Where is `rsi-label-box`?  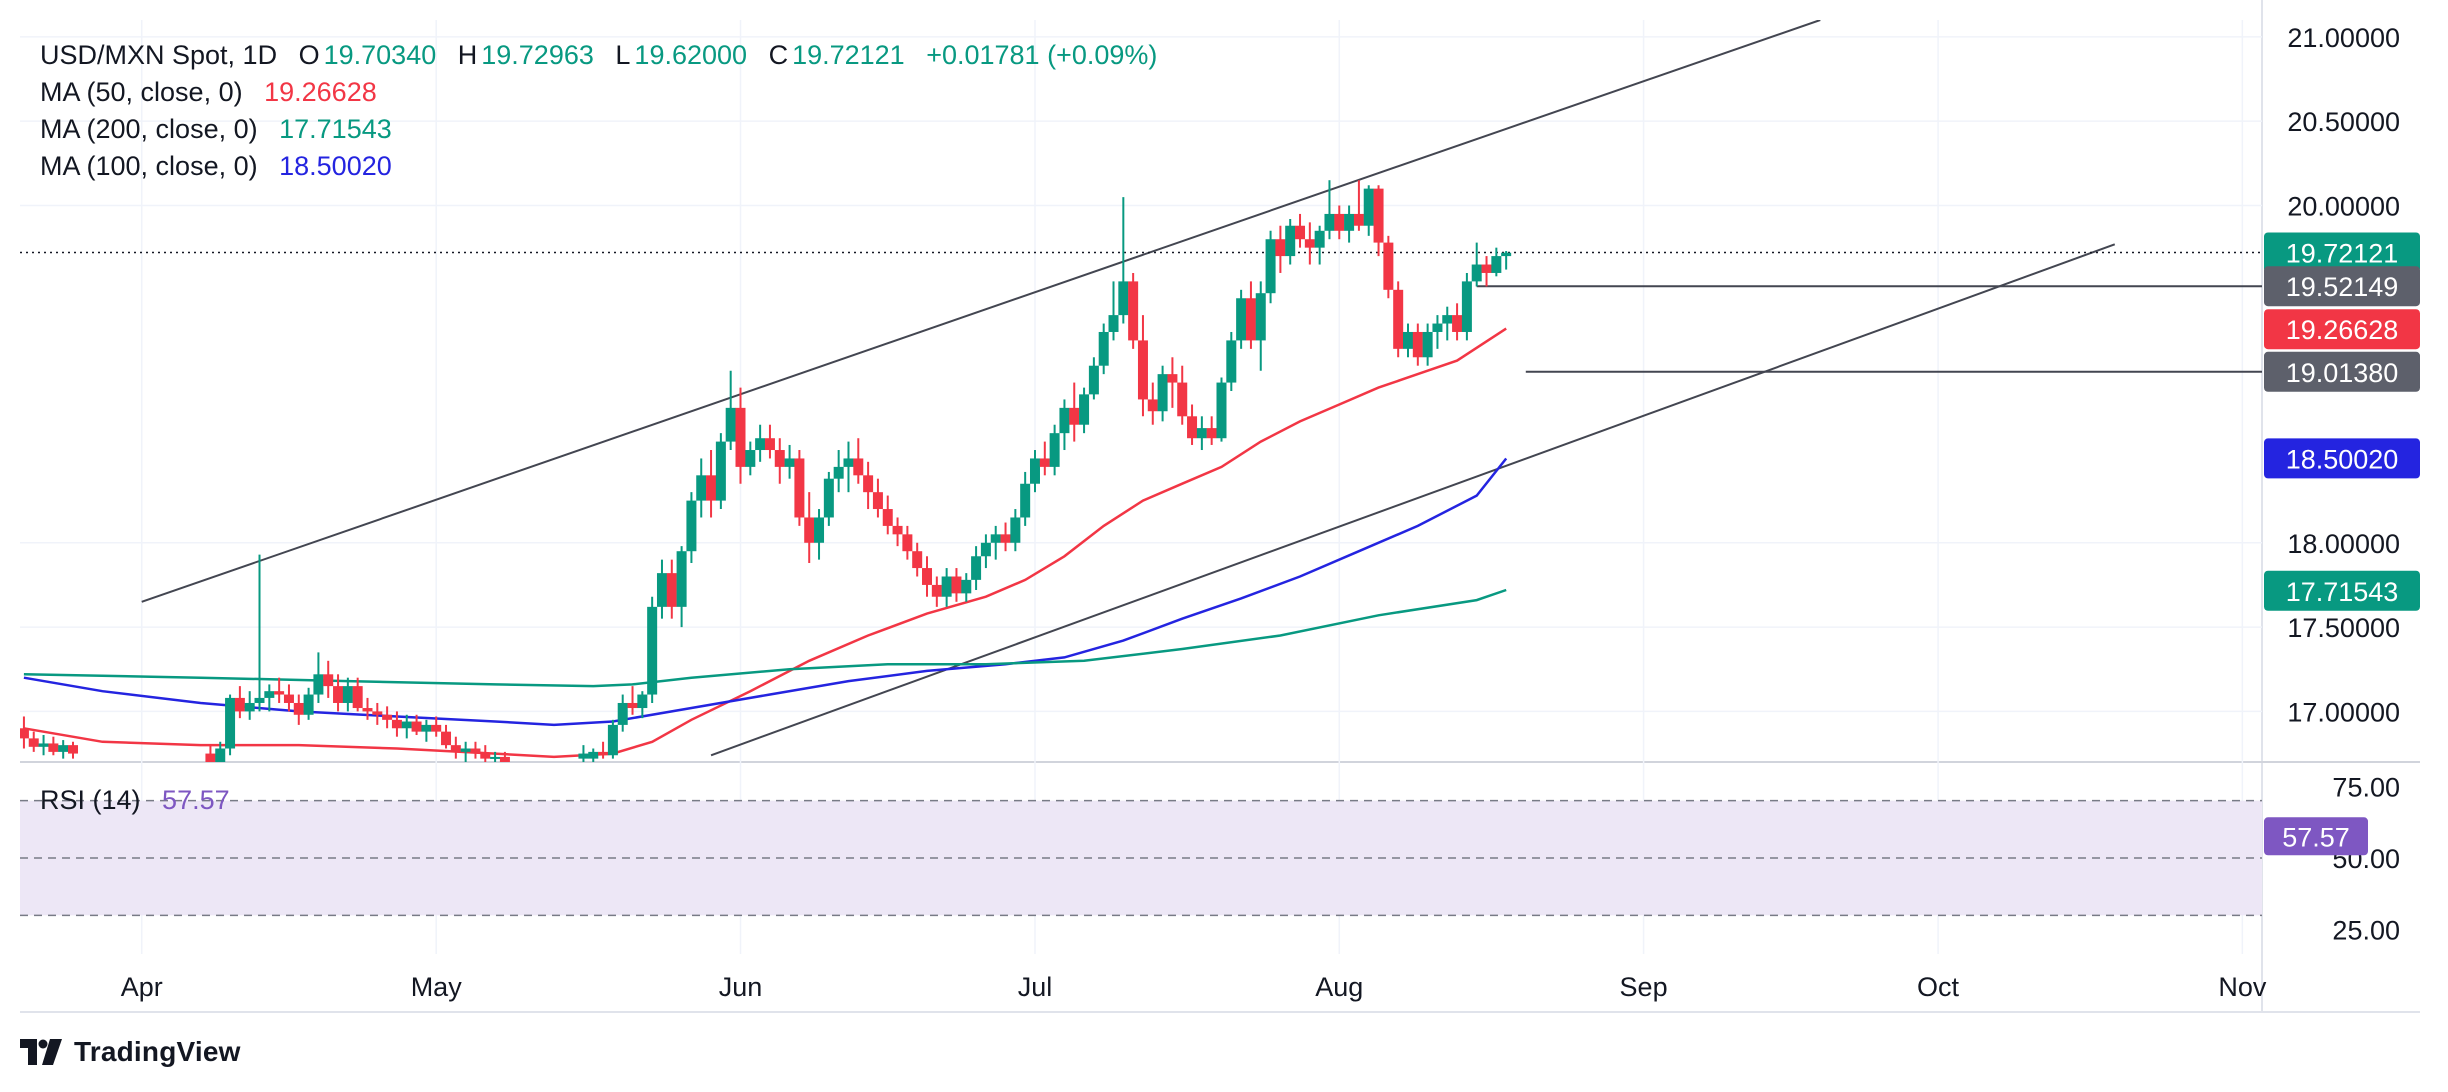 rsi-label-box is located at coordinates (2316, 836).